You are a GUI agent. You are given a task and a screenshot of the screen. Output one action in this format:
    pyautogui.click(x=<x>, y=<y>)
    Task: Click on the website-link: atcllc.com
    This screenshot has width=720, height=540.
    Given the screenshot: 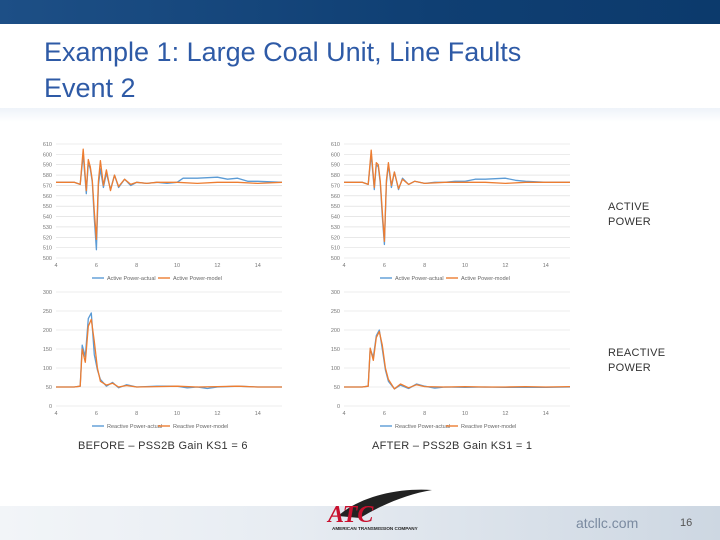 What is the action you would take?
    pyautogui.click(x=607, y=523)
    